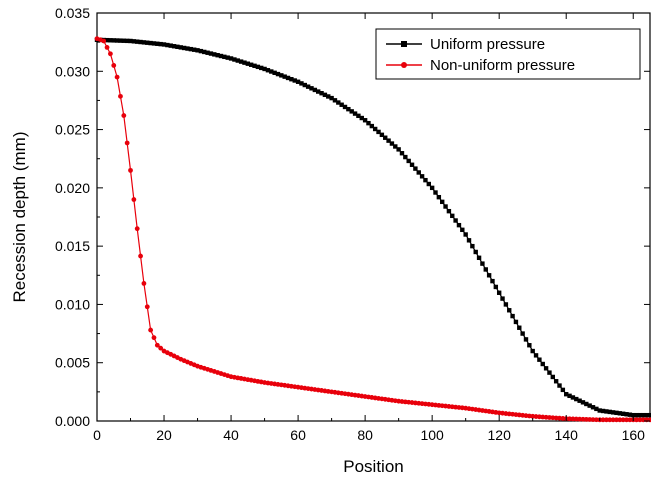  I want to click on x-tick-label: 0, so click(97, 435).